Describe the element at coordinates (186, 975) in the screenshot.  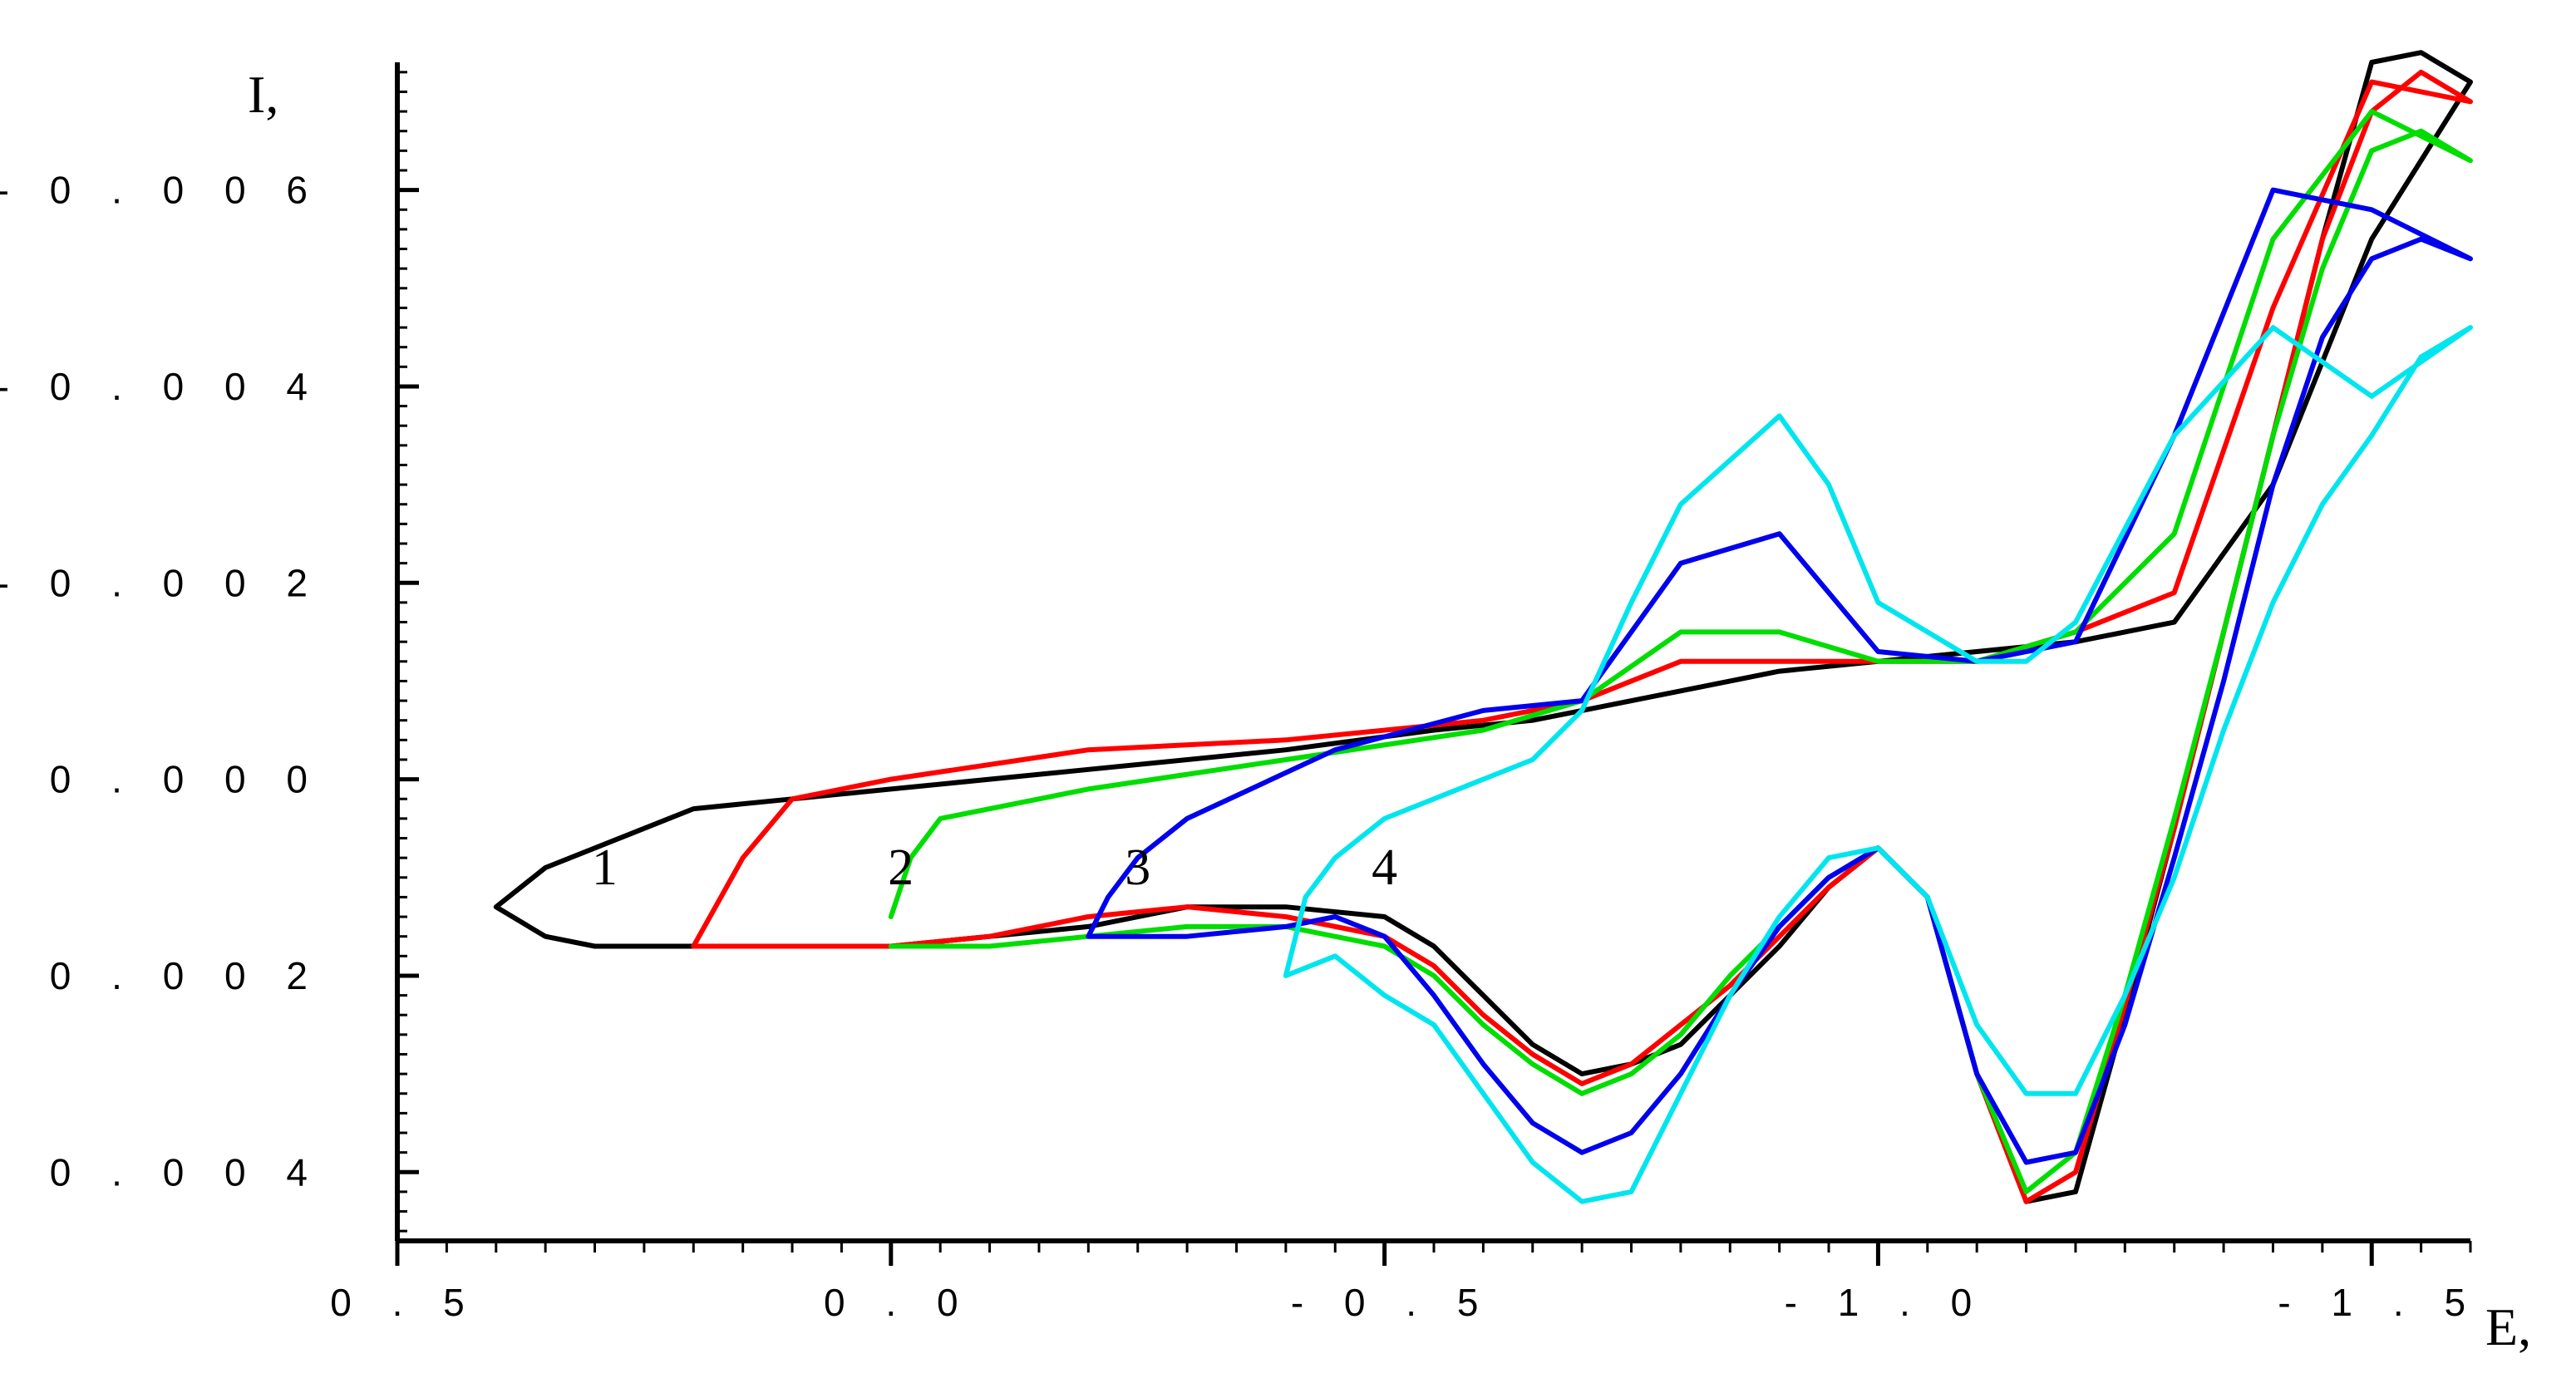
I see `y-tick-label: 0 . 0 0 2` at that location.